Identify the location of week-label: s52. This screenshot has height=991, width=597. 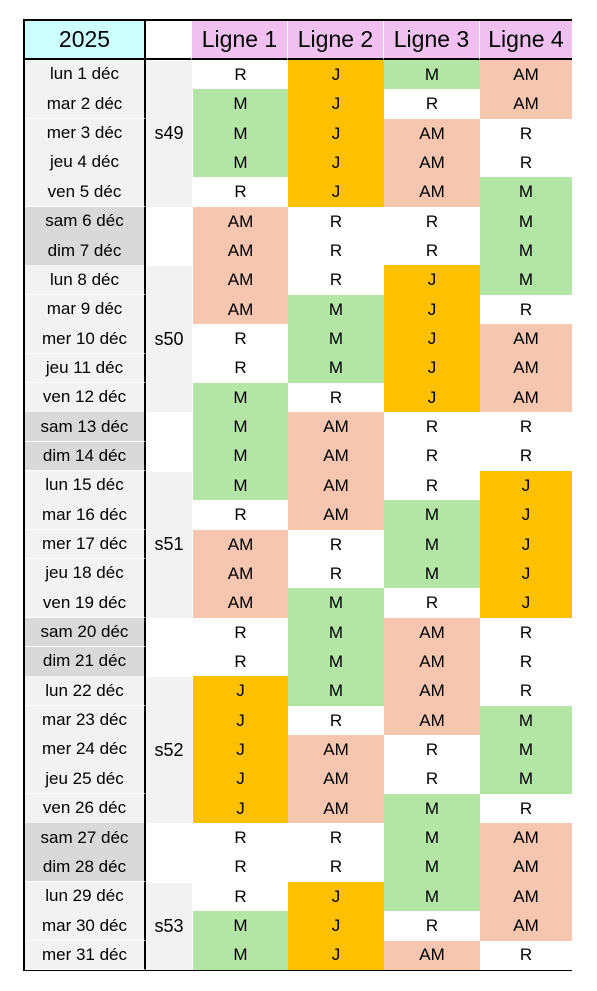
(169, 750).